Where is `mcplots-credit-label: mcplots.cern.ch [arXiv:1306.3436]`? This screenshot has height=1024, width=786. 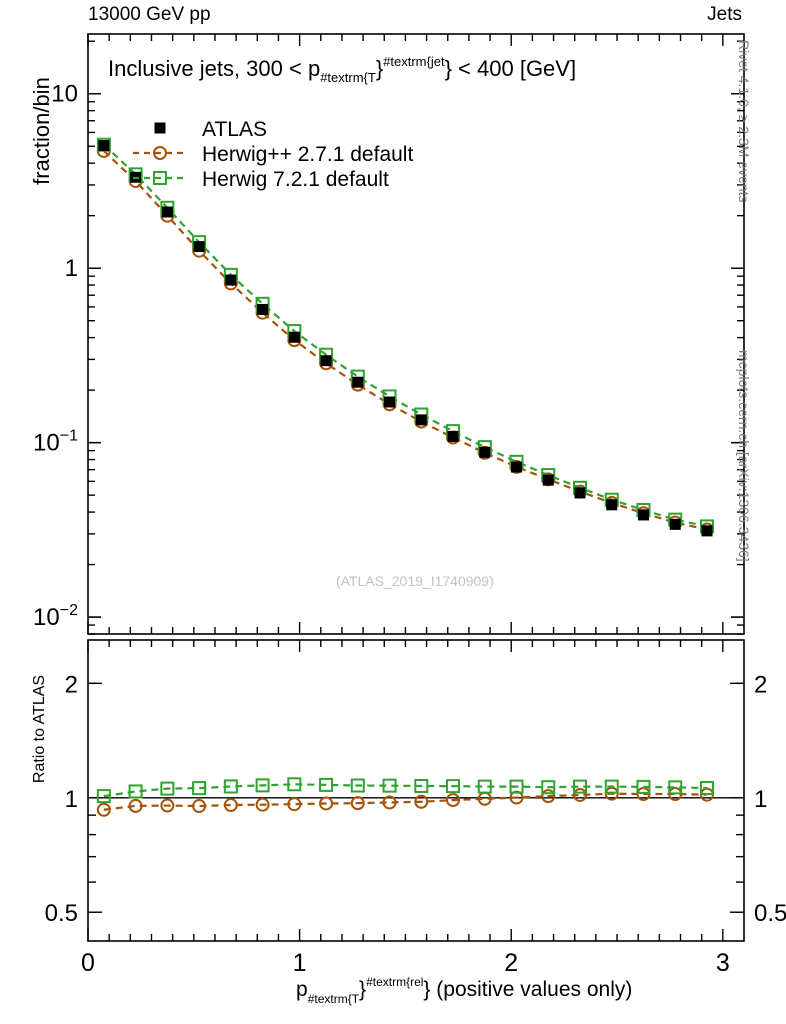 mcplots-credit-label: mcplots.cern.ch [arXiv:1306.3436] is located at coordinates (744, 456).